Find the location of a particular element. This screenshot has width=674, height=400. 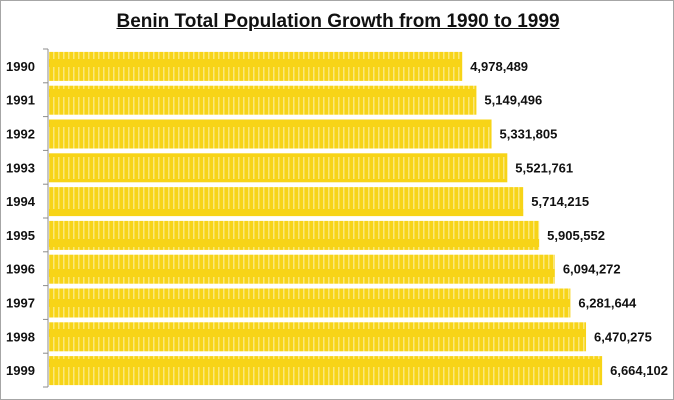

category-label-1997: 1997 is located at coordinates (20, 303).